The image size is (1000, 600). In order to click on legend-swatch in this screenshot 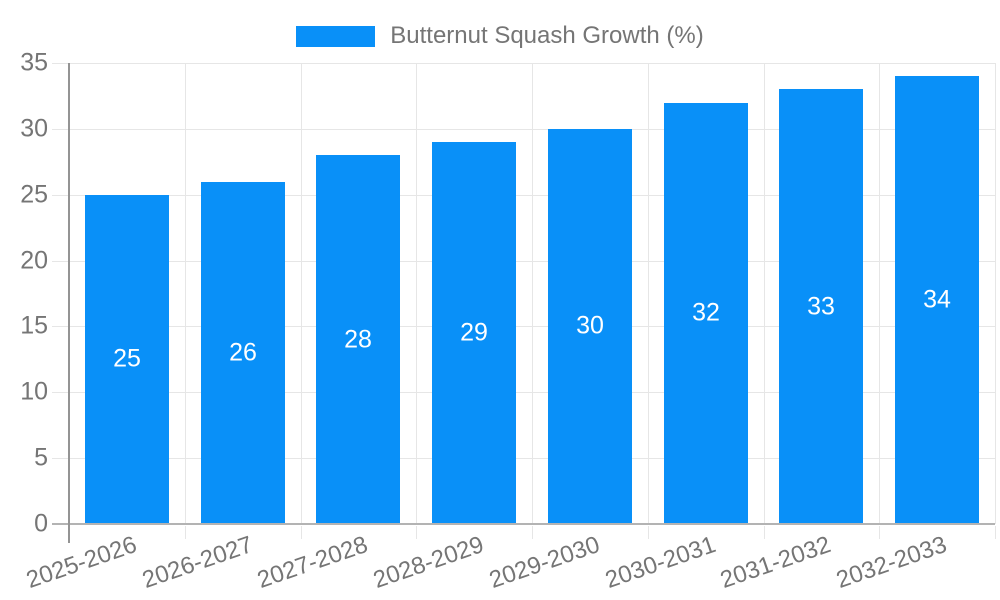, I will do `click(336, 36)`.